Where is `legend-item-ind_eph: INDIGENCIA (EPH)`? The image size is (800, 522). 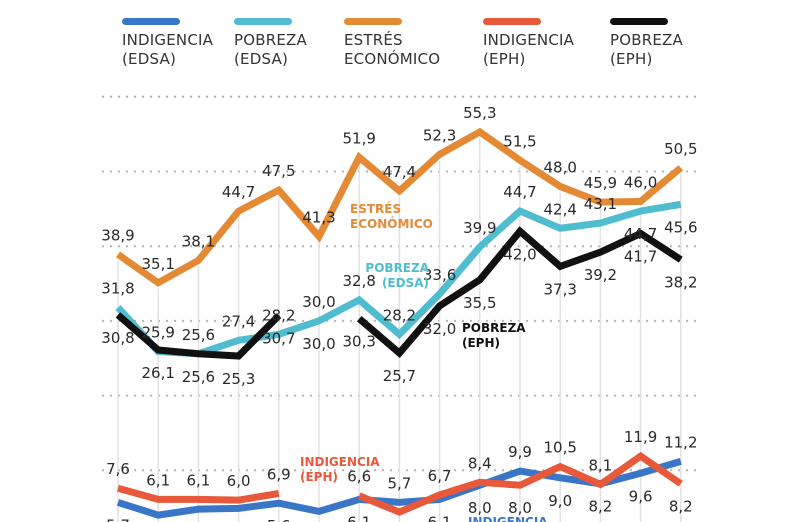
legend-item-ind_eph: INDIGENCIA (EPH) is located at coordinates (528, 43).